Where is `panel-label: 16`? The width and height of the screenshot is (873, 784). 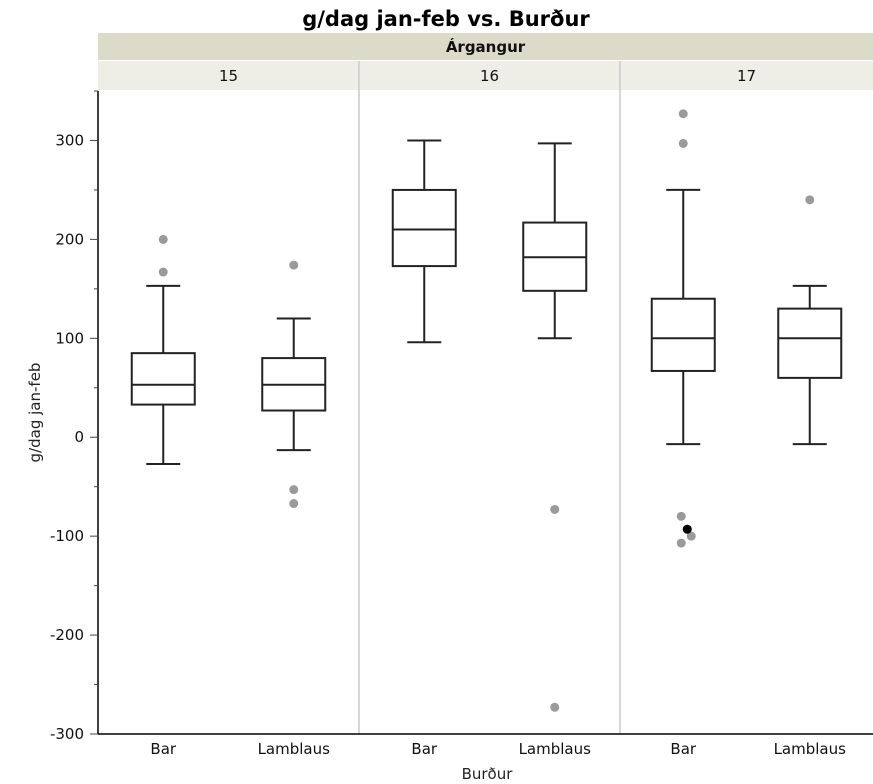 panel-label: 16 is located at coordinates (489, 76).